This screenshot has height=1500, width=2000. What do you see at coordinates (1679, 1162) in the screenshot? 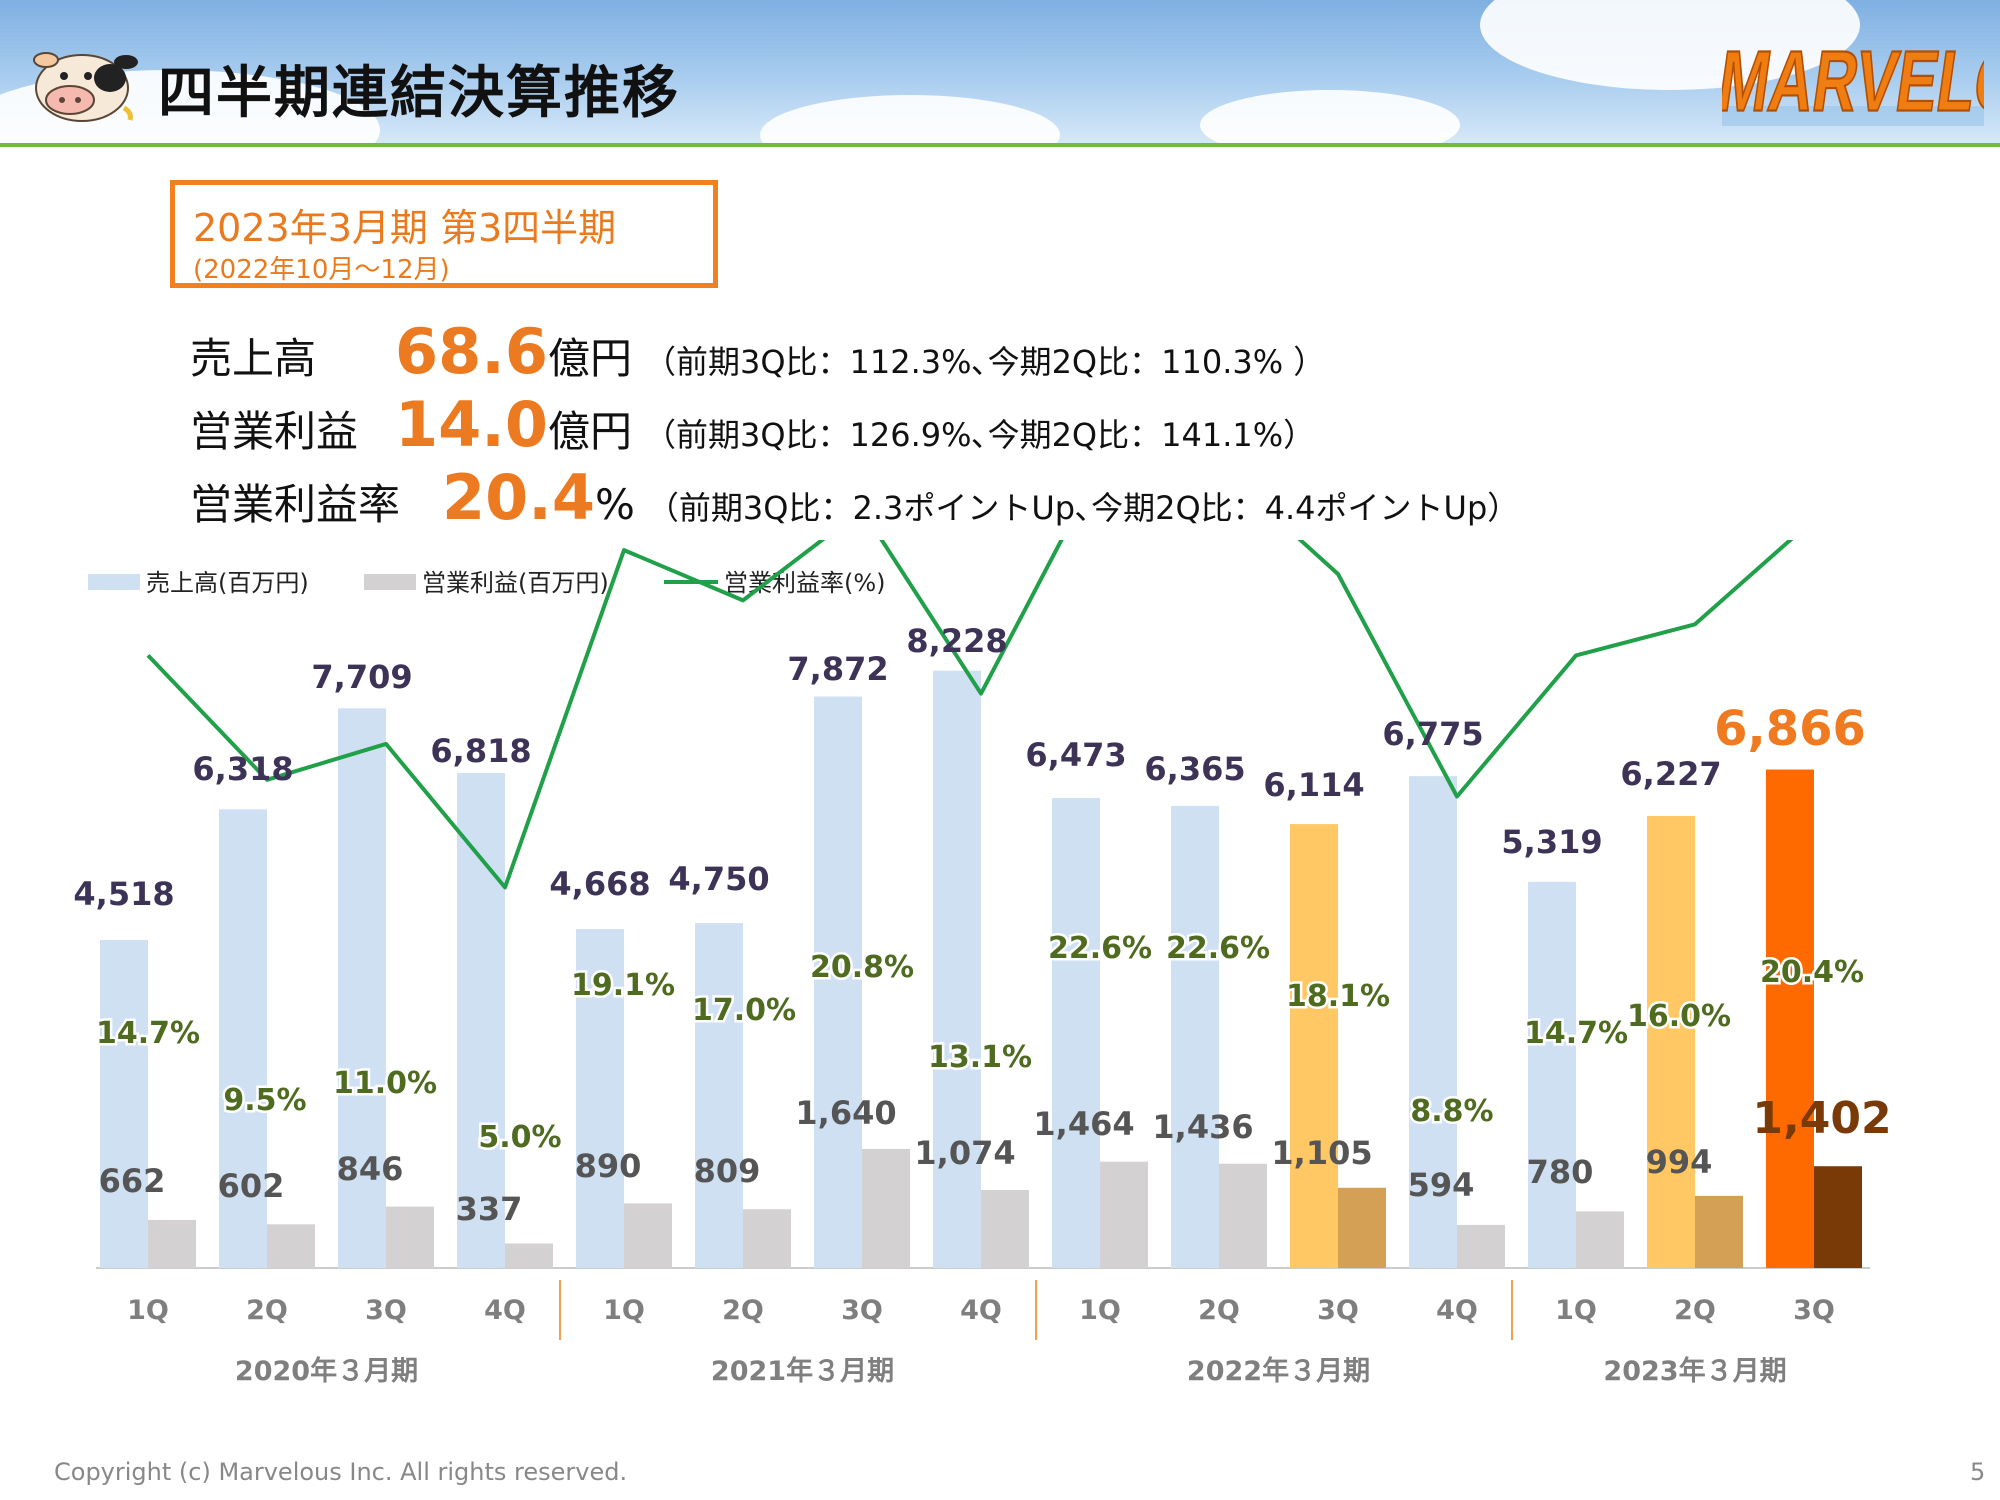
I see `profit-value-label: 994` at bounding box center [1679, 1162].